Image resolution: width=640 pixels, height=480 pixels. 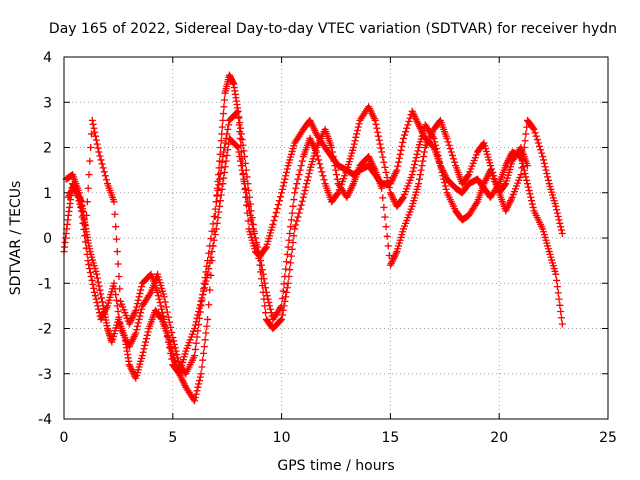 What do you see at coordinates (47, 58) in the screenshot?
I see `y-tick-label: 4` at bounding box center [47, 58].